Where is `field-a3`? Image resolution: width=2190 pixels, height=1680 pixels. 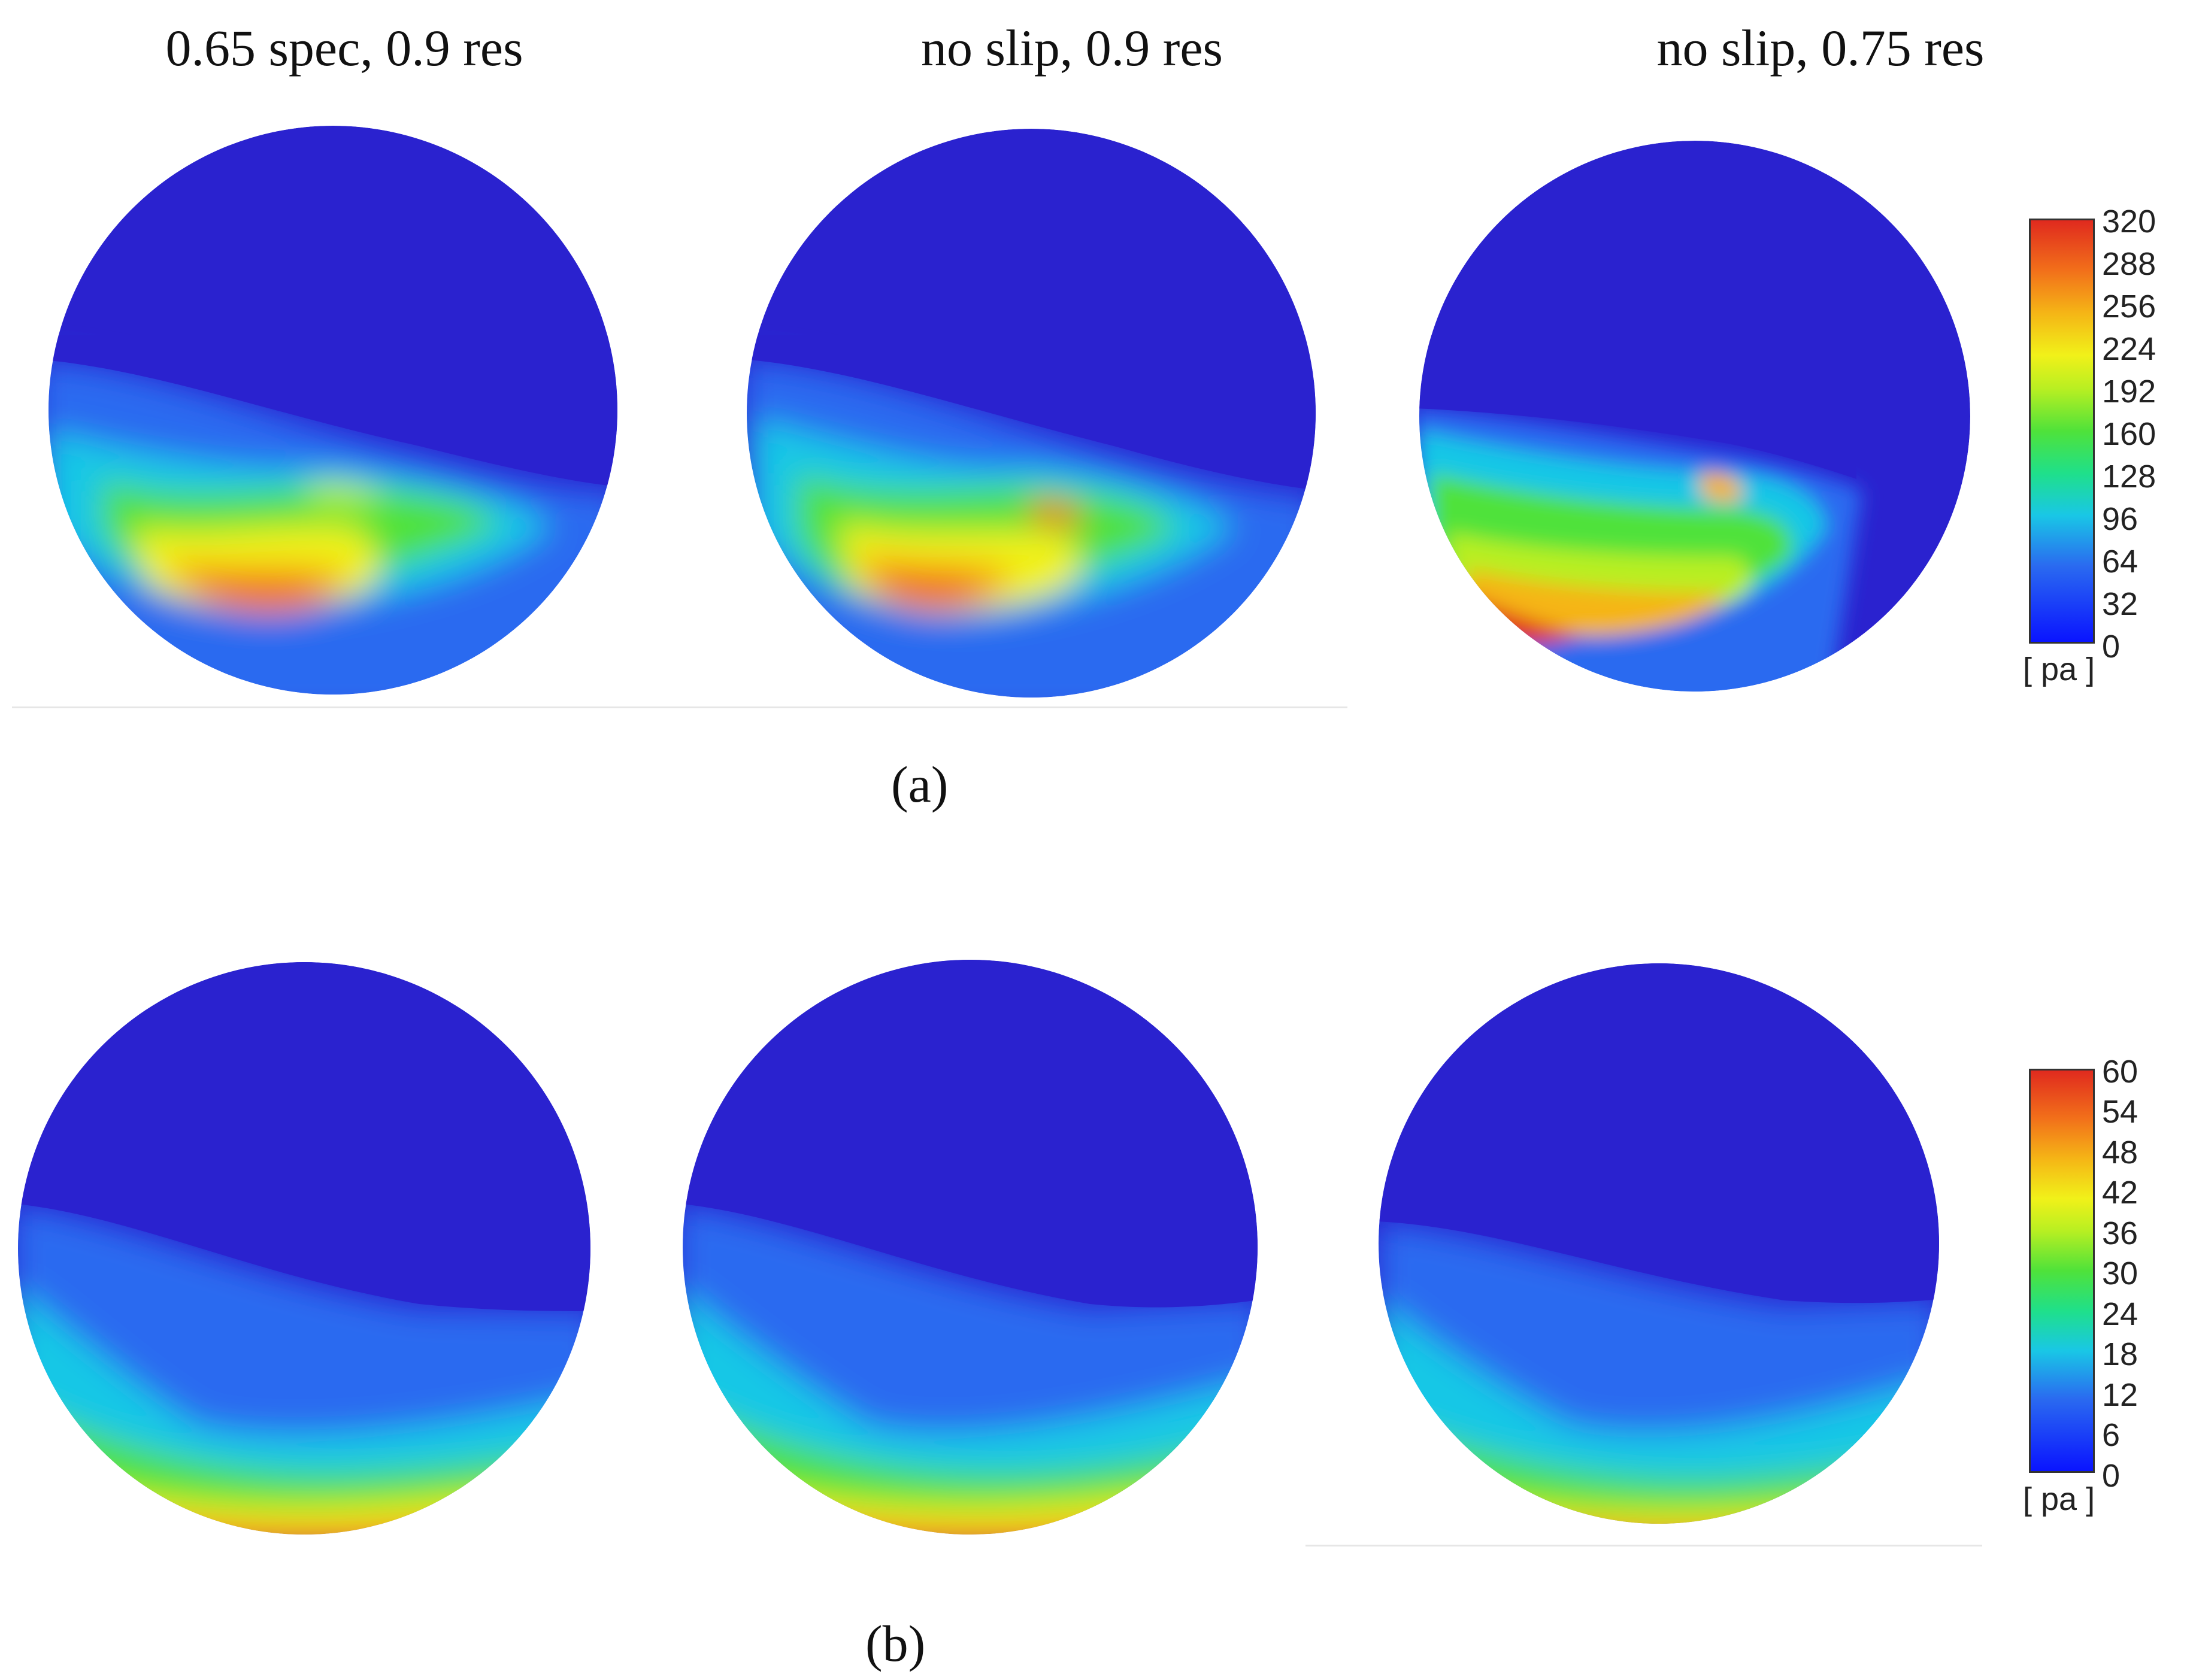
field-a3 is located at coordinates (1695, 416).